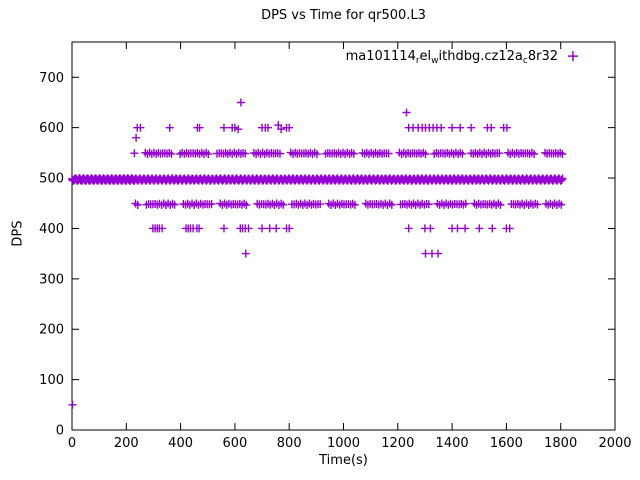 Image resolution: width=640 pixels, height=480 pixels. Describe the element at coordinates (51, 78) in the screenshot. I see `y-tick-label: 700` at that location.